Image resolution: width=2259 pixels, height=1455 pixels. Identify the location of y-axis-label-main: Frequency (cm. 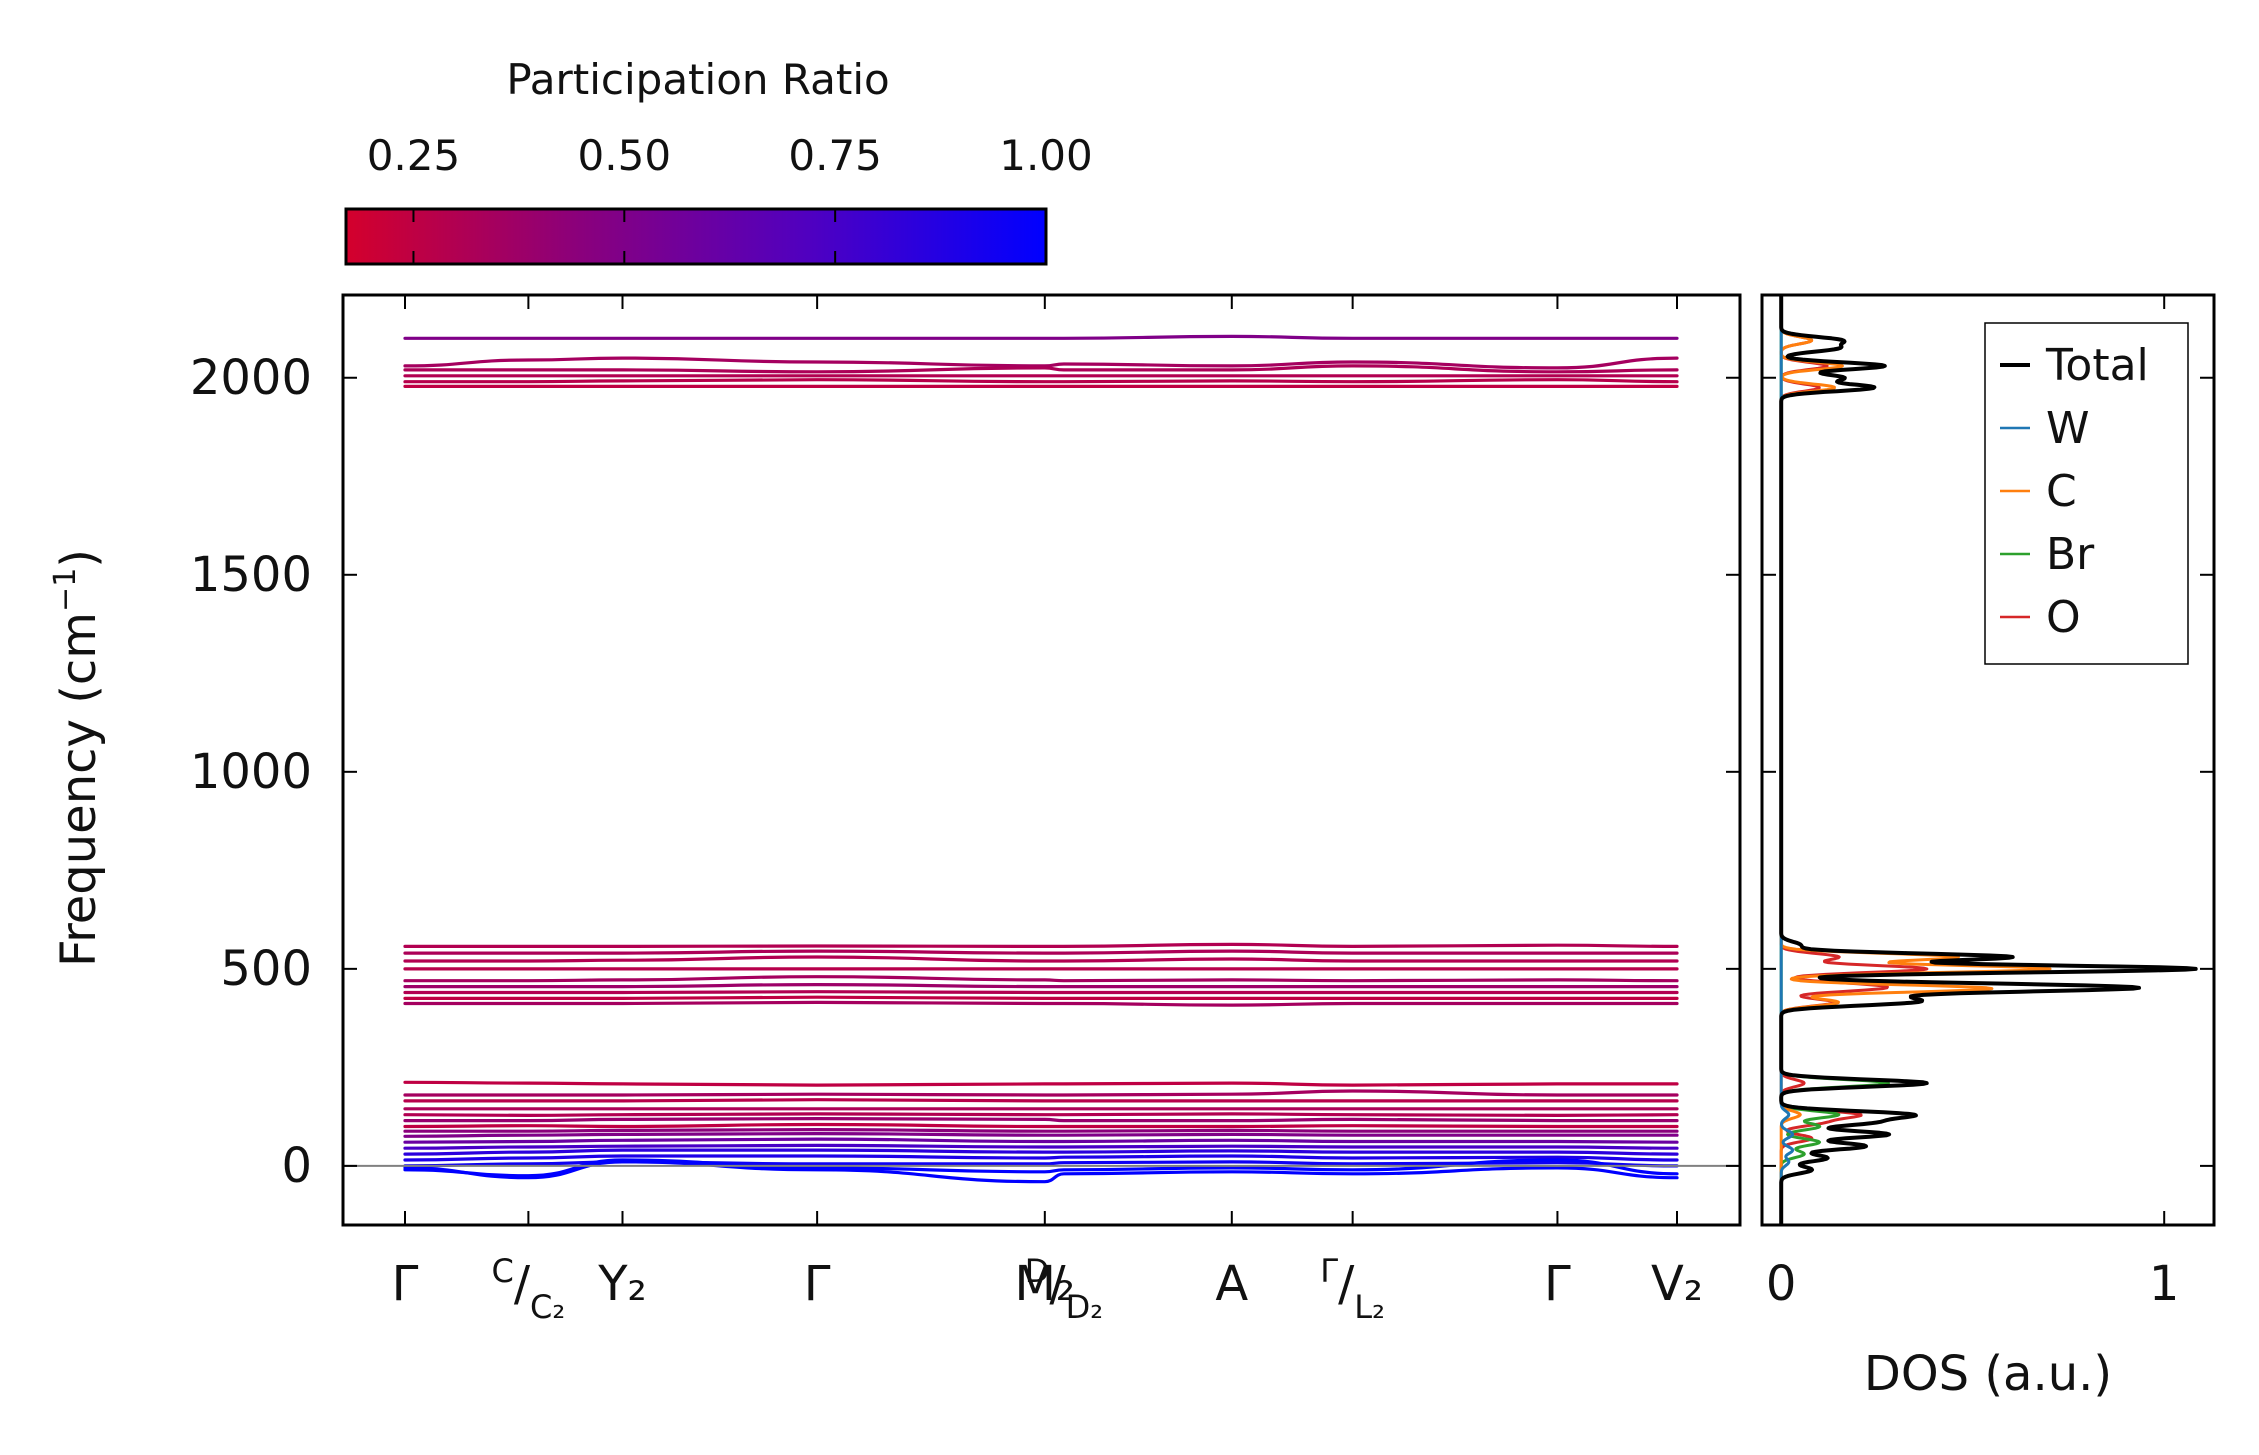
(79, 789).